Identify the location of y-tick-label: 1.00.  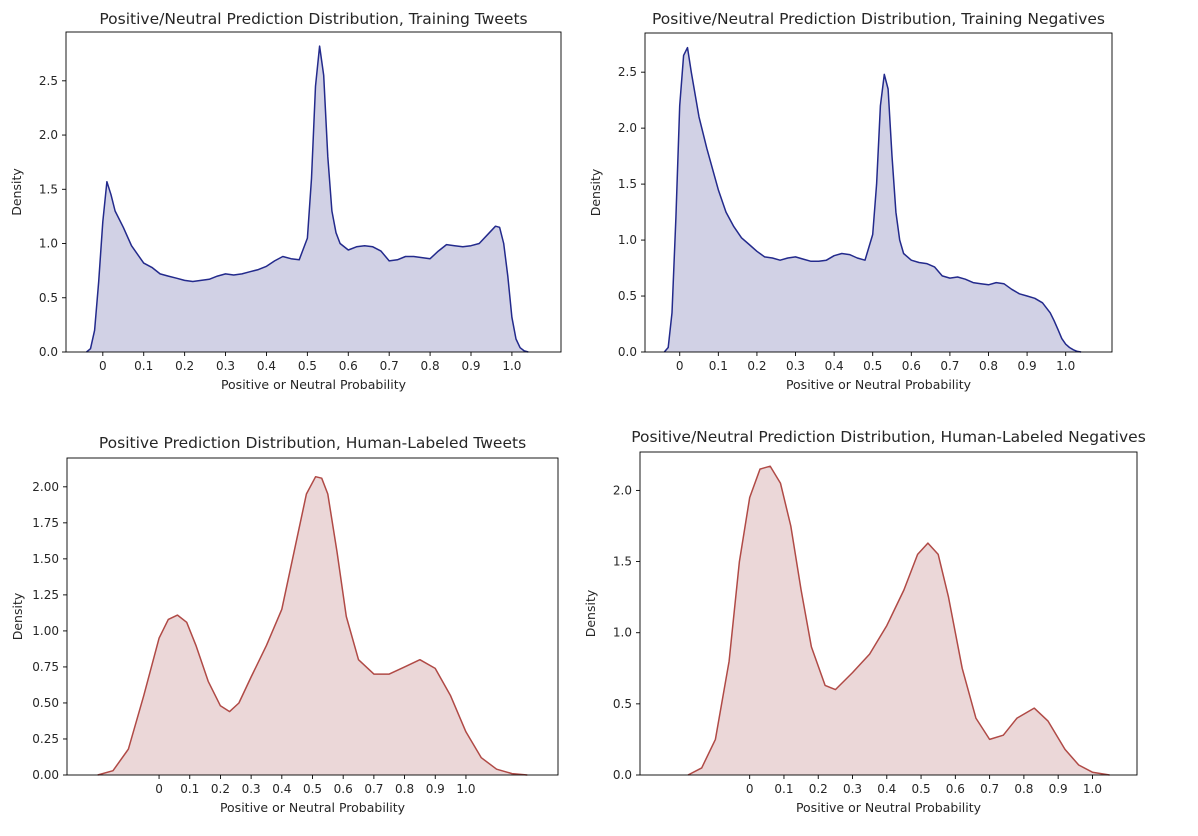
(45, 631).